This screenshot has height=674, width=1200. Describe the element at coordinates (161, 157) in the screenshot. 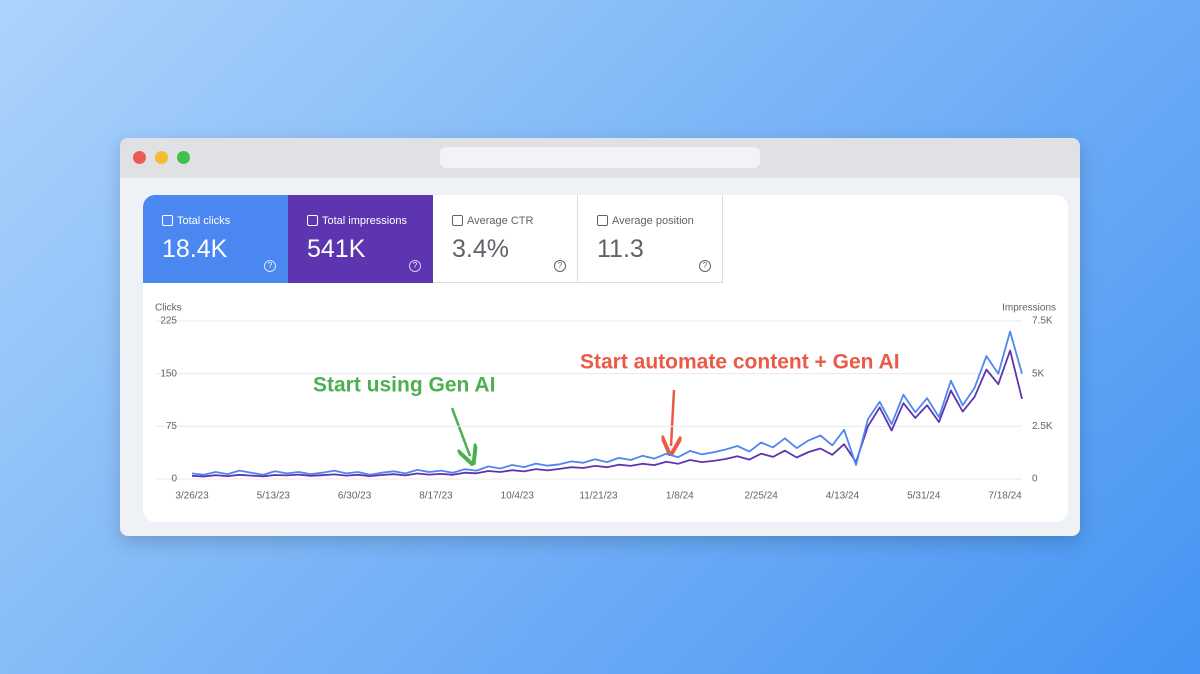

I see `minimize-button` at that location.